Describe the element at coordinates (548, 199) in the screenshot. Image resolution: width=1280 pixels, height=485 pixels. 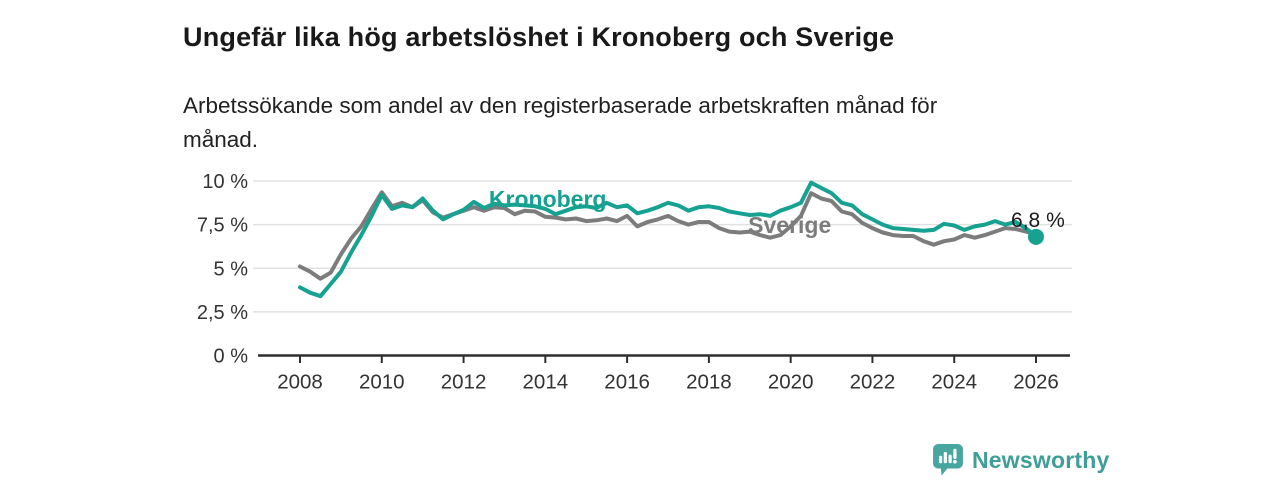
I see `annotation-kronoberg: Kronoberg` at that location.